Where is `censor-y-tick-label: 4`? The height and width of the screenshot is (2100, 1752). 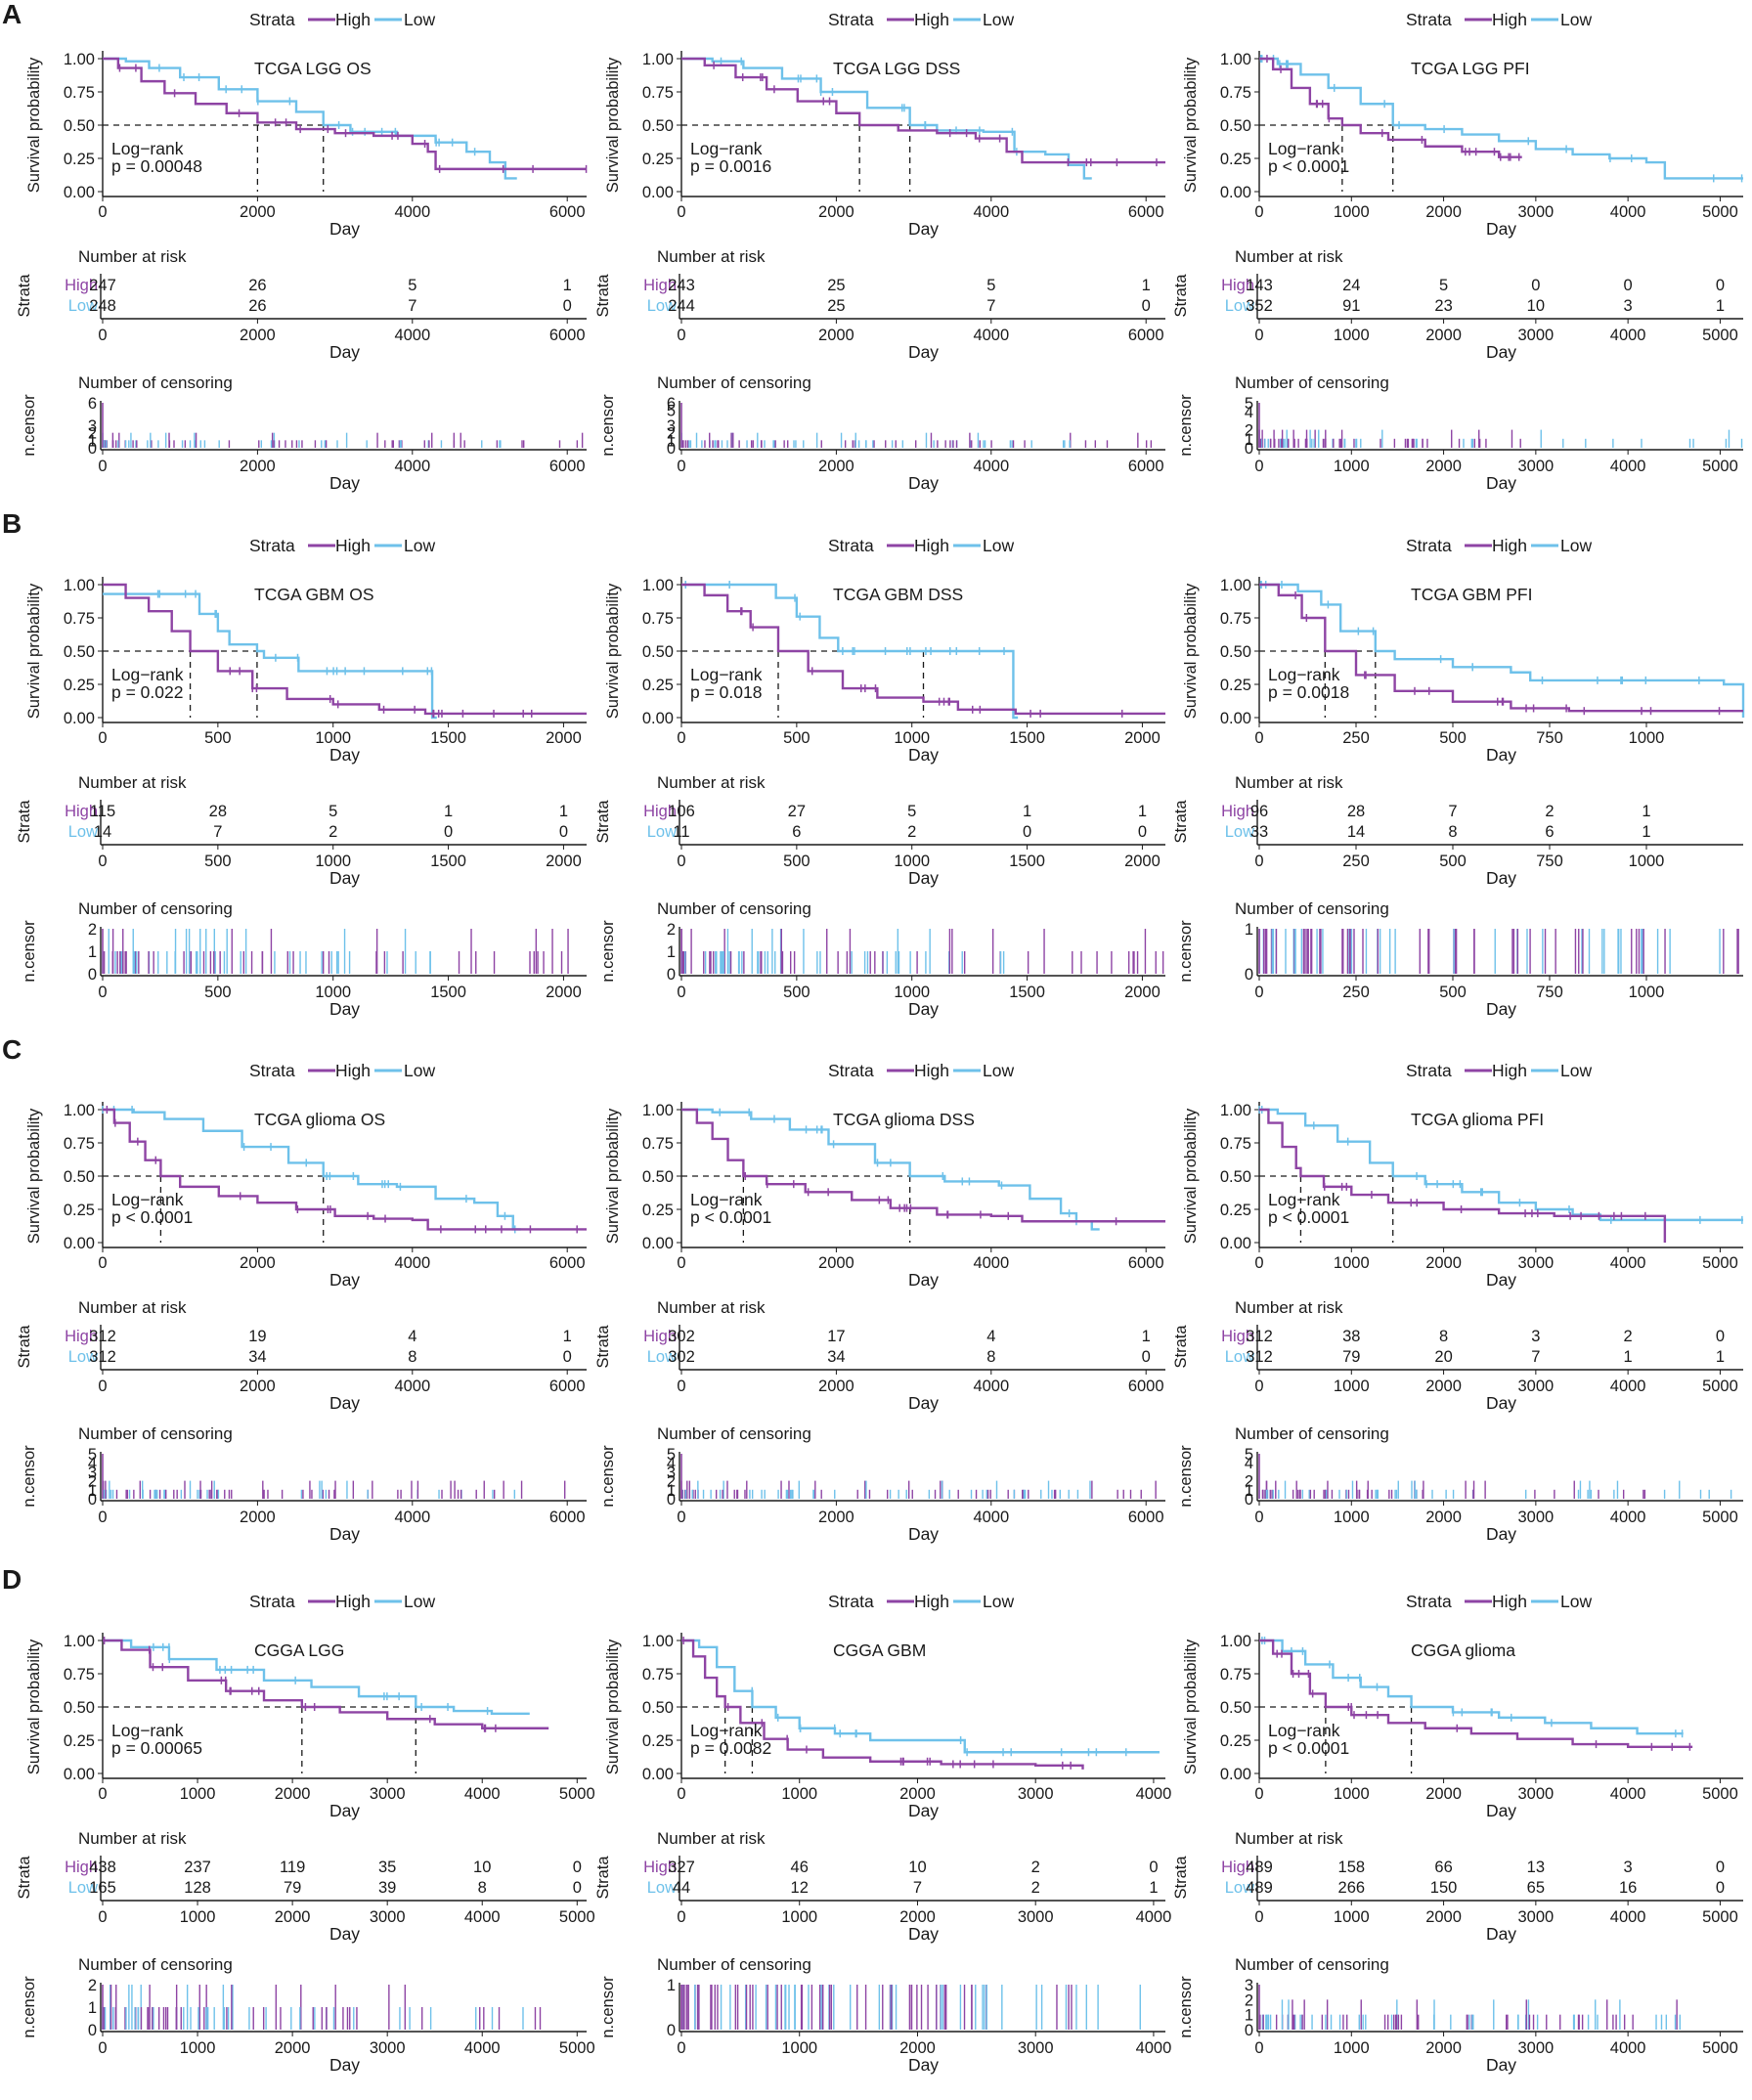
censor-y-tick-label: 4 is located at coordinates (1249, 412).